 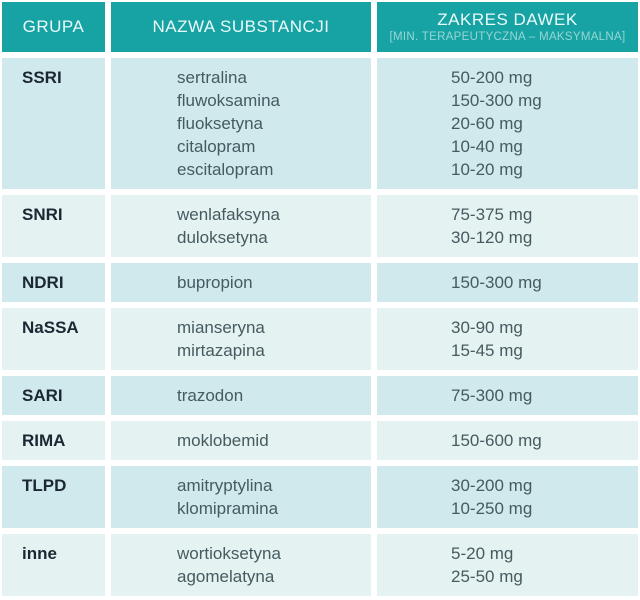 I want to click on header-grupa: GRUPA, so click(x=53, y=27).